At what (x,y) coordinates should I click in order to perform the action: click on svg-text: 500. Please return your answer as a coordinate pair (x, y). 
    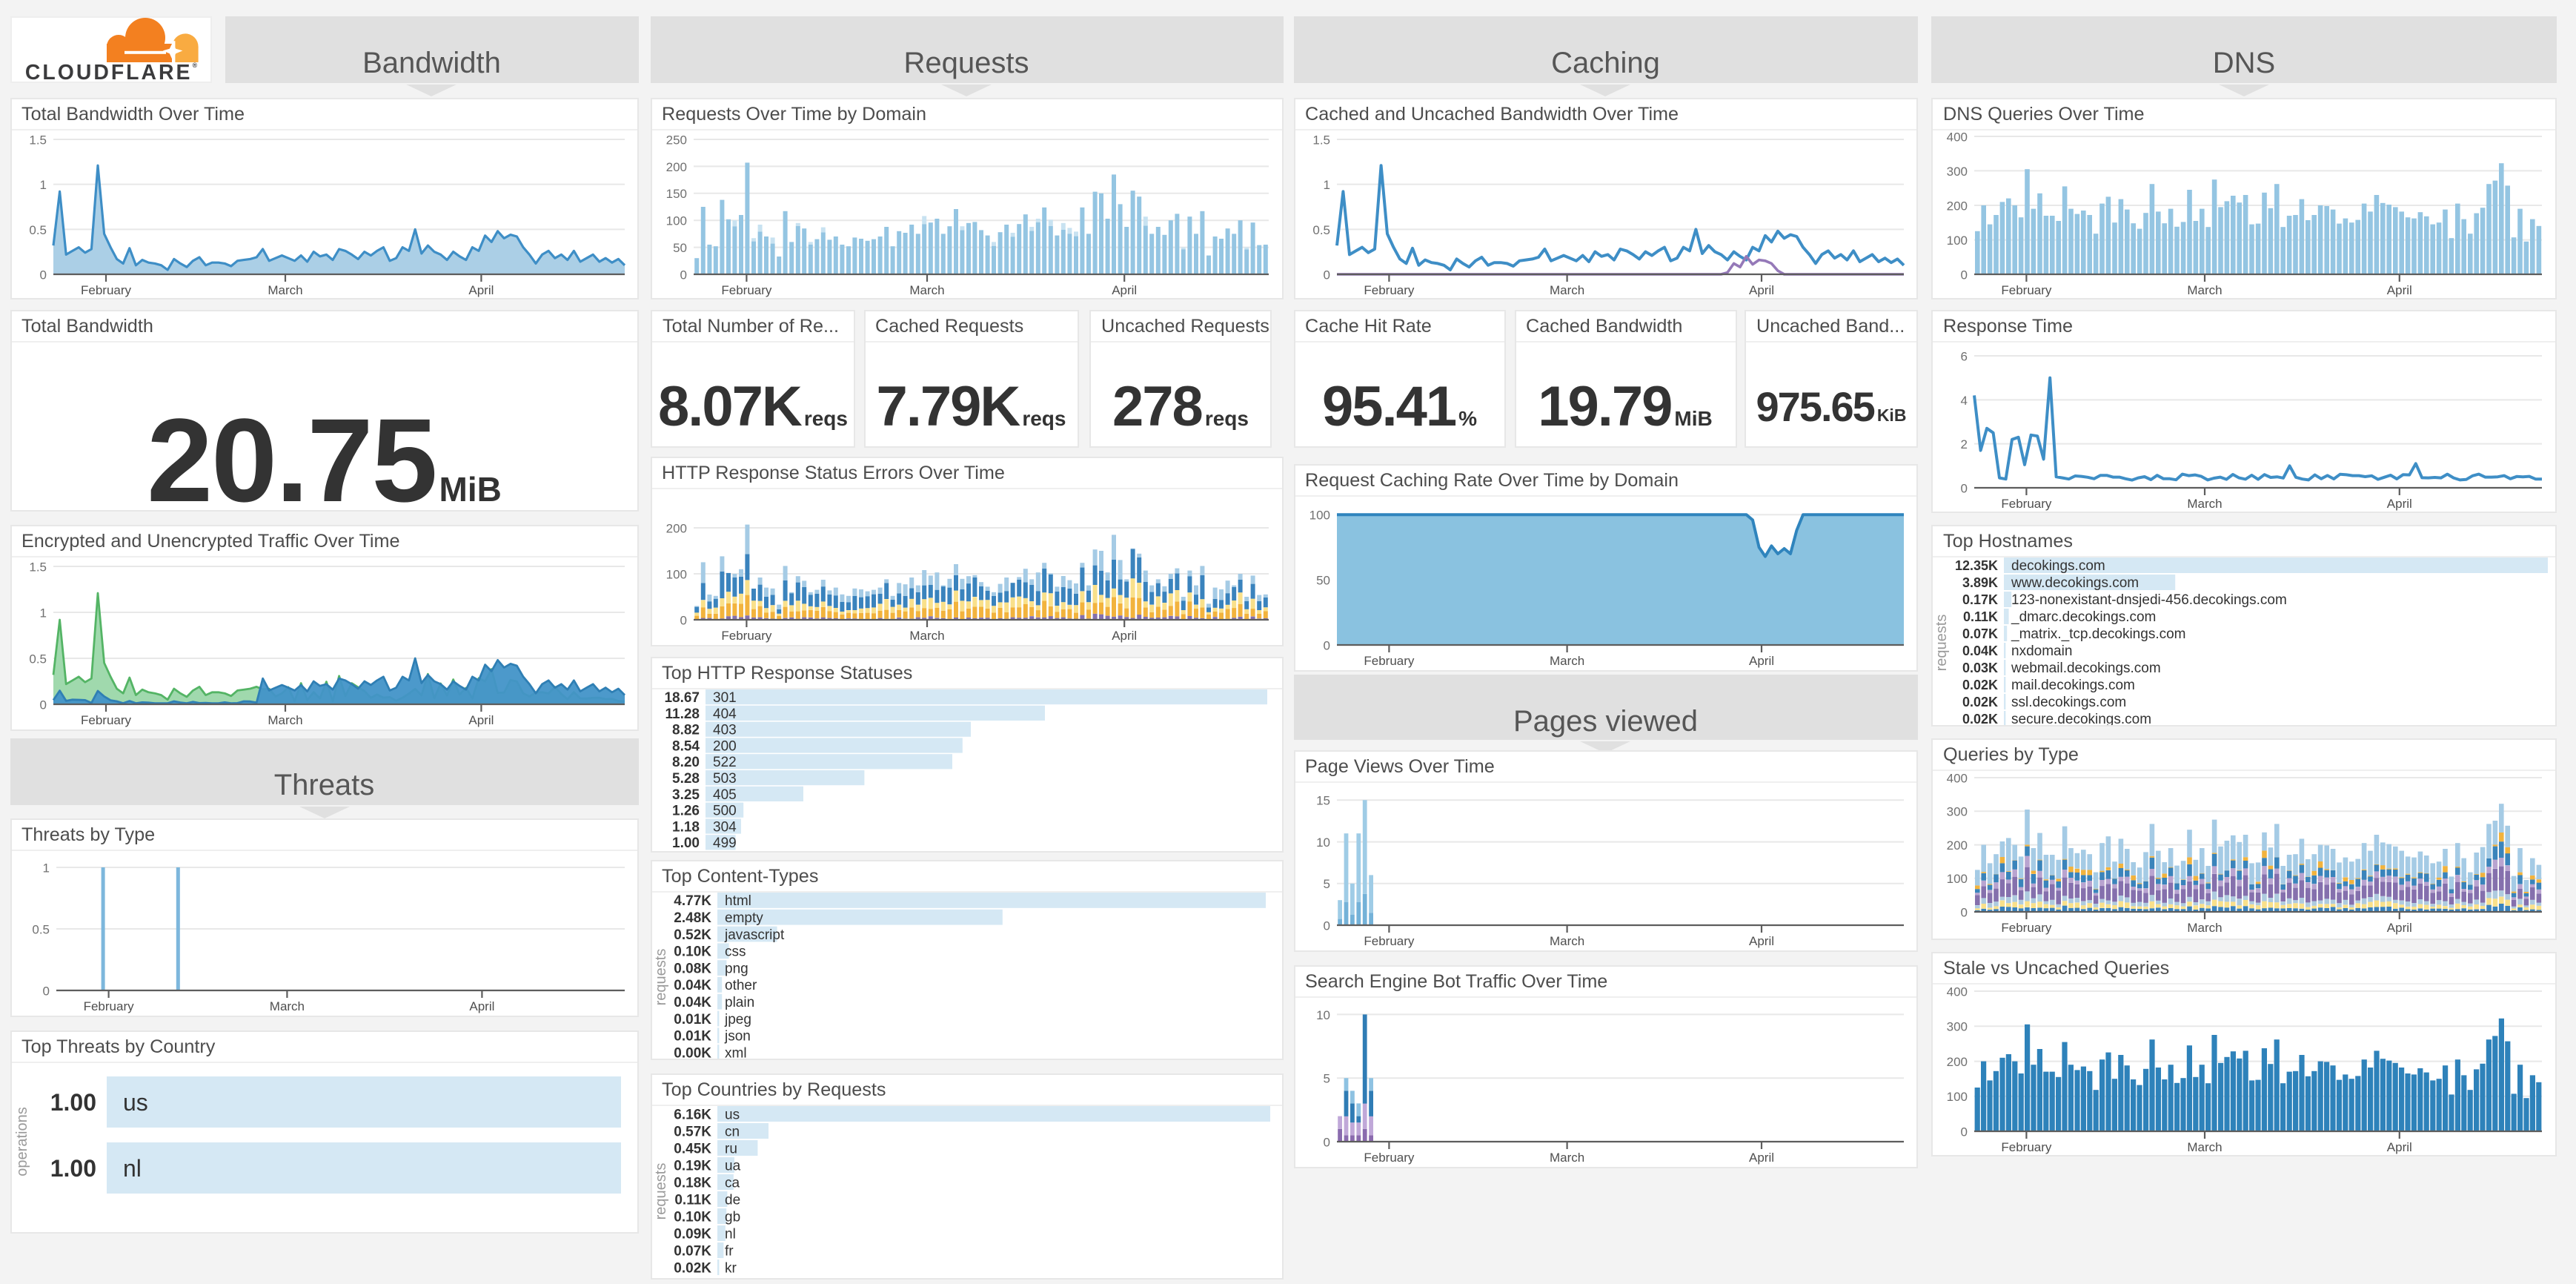
    Looking at the image, I should click on (724, 811).